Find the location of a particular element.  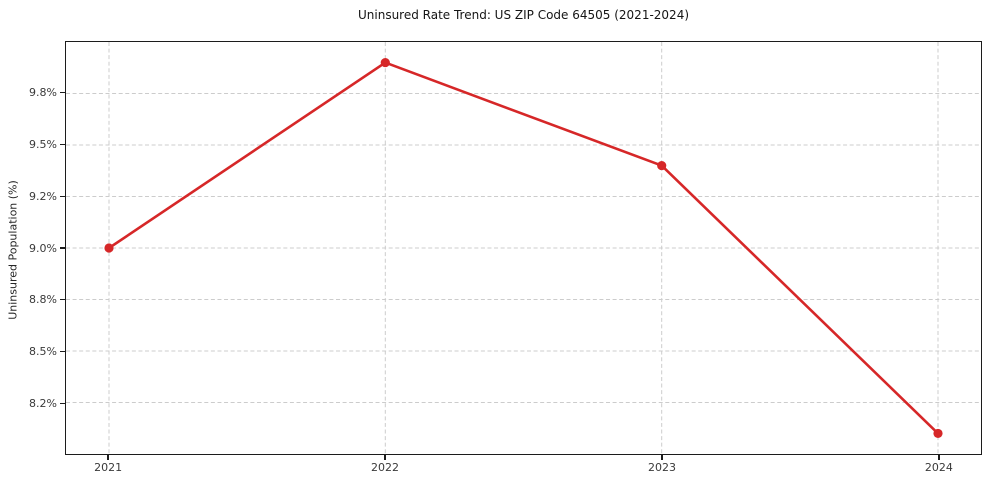

y-tick-label: 9.0% is located at coordinates (43, 248).